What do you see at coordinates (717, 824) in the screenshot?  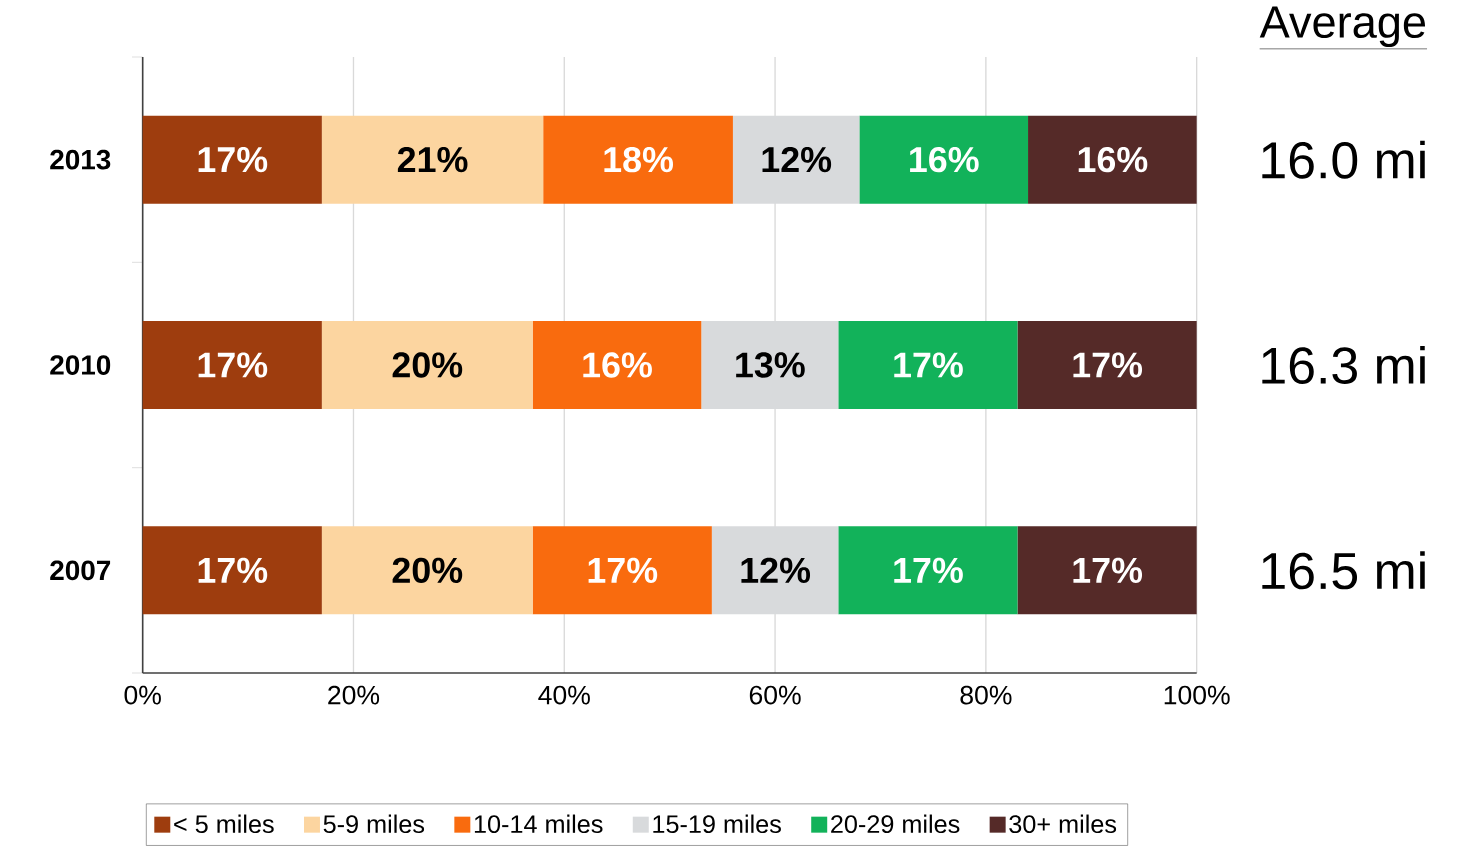 I see `legend-label: 15-19 miles` at bounding box center [717, 824].